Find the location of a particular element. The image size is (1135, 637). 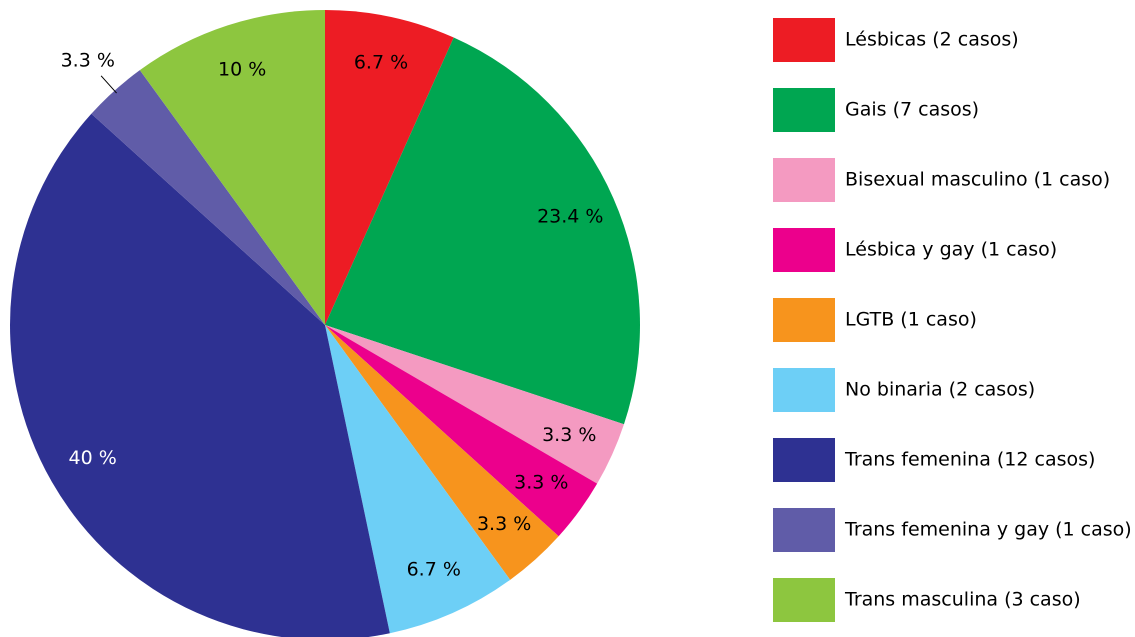

legend-label: Bisexual masculino (1 caso) is located at coordinates (977, 180).